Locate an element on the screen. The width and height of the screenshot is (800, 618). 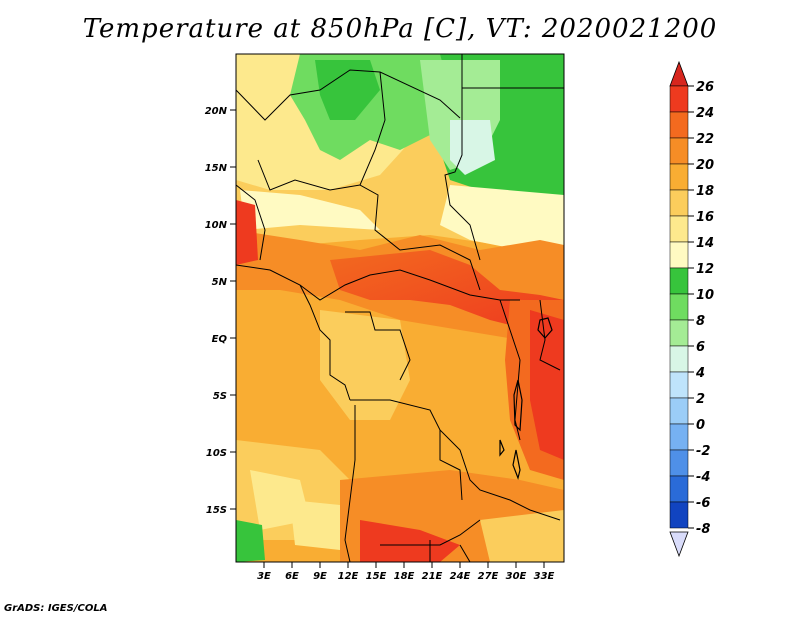
southern-red is located at coordinates (410, 541).